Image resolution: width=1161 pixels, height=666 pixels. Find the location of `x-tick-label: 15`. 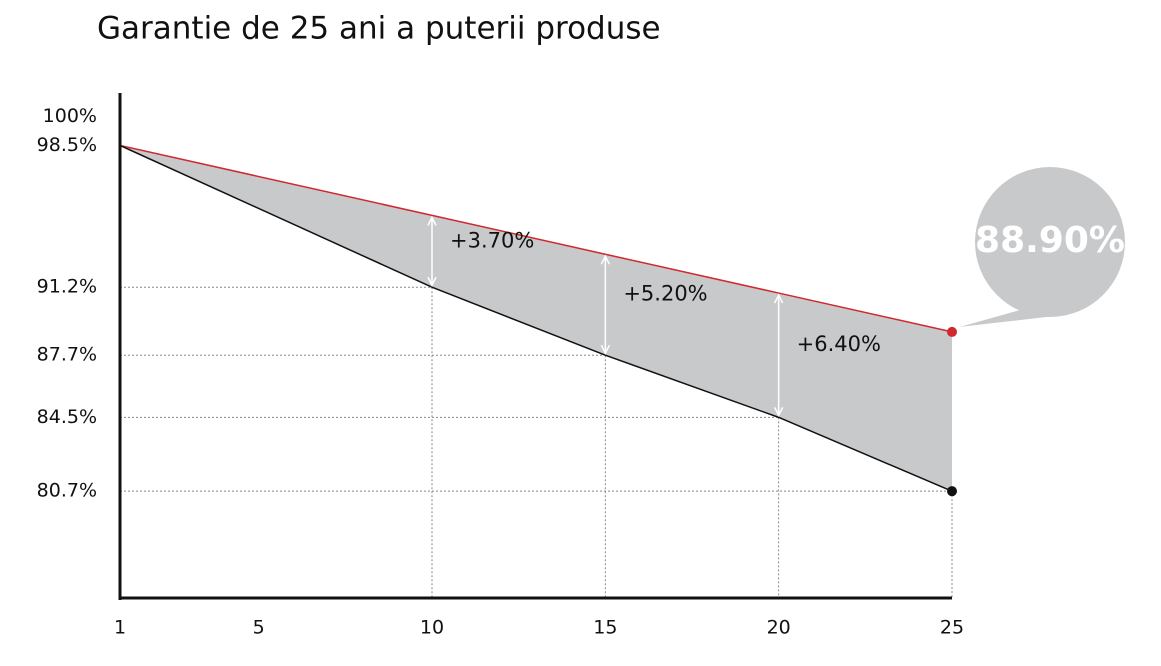

x-tick-label: 15 is located at coordinates (605, 628).